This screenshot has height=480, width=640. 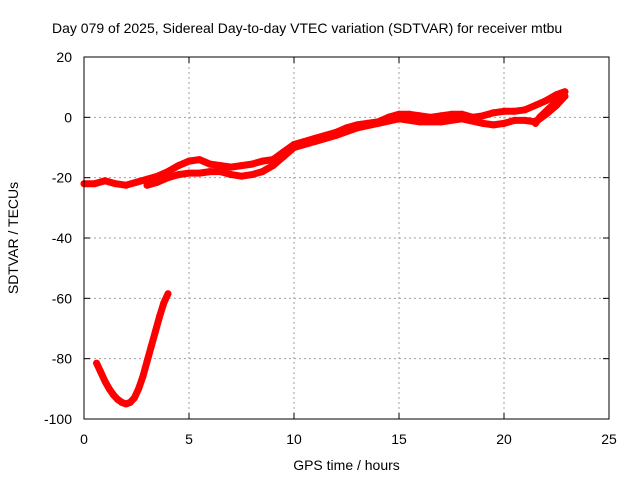 I want to click on x-tick-label: 25, so click(x=609, y=439).